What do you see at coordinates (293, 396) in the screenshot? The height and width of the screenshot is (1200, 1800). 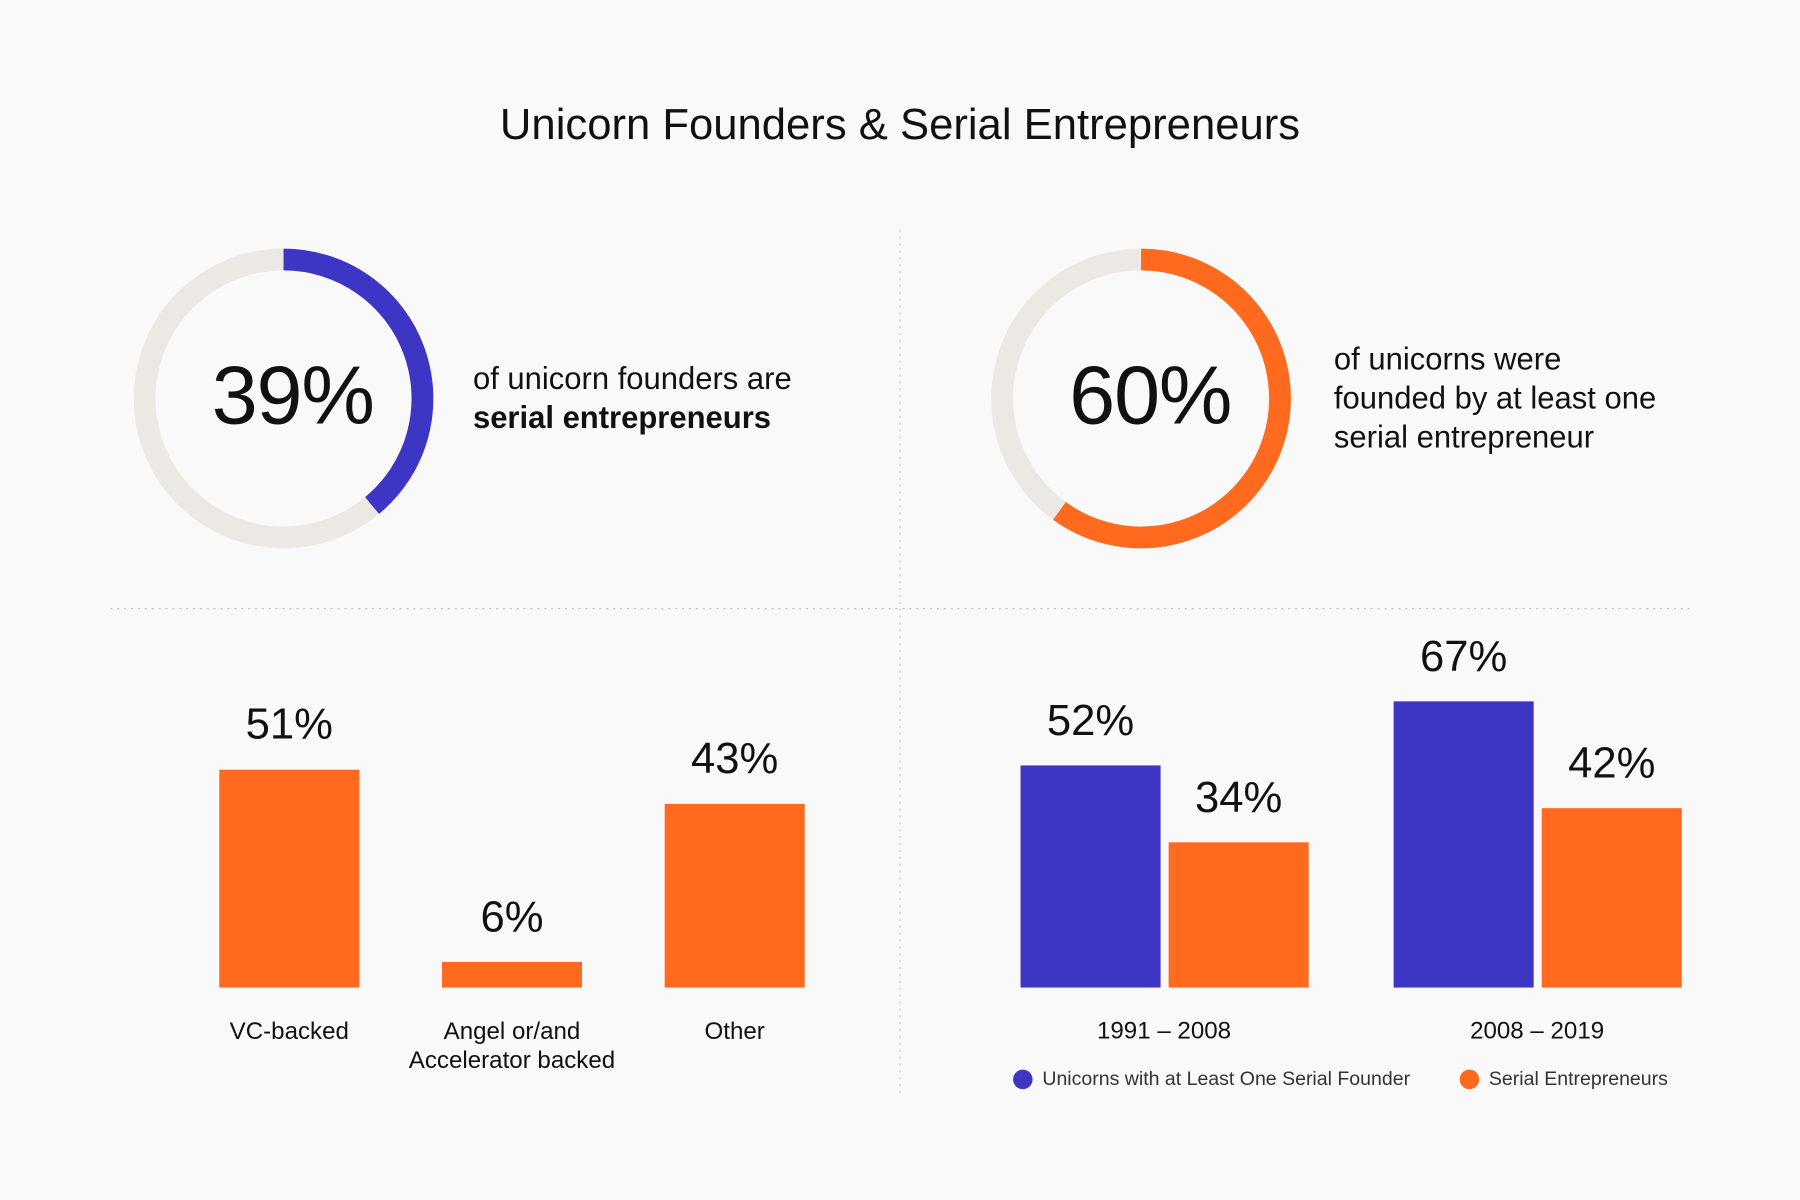 I see `donut-value-label: 39%` at bounding box center [293, 396].